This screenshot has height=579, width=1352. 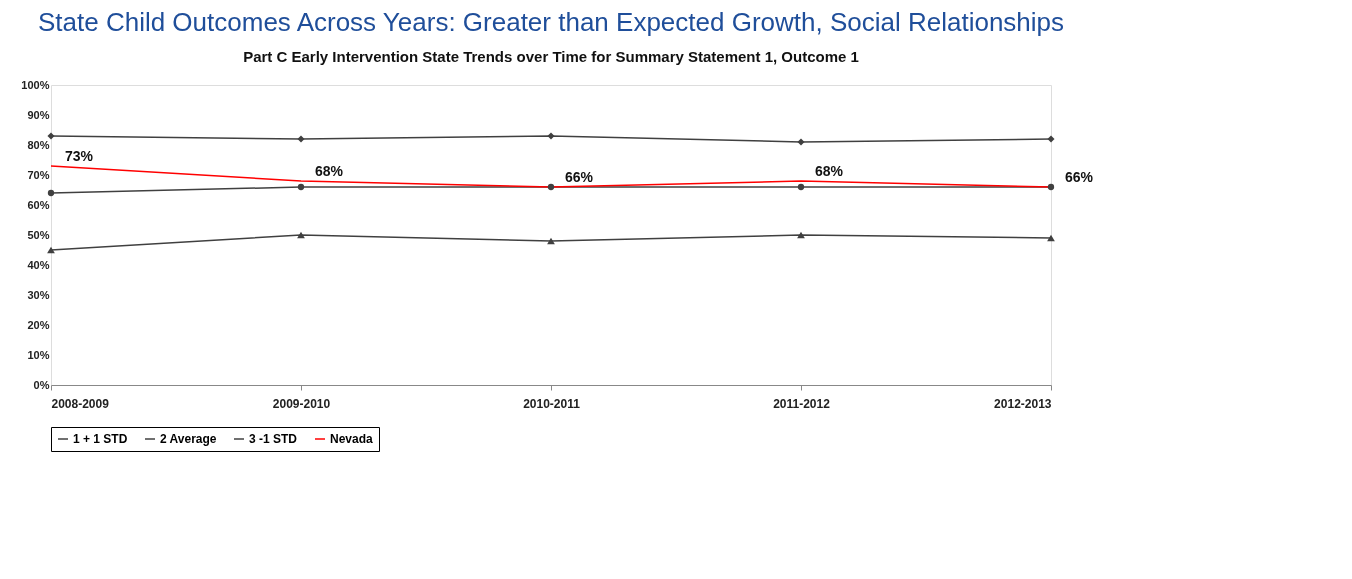 What do you see at coordinates (100, 439) in the screenshot?
I see `legend-label: 1 + 1 STD` at bounding box center [100, 439].